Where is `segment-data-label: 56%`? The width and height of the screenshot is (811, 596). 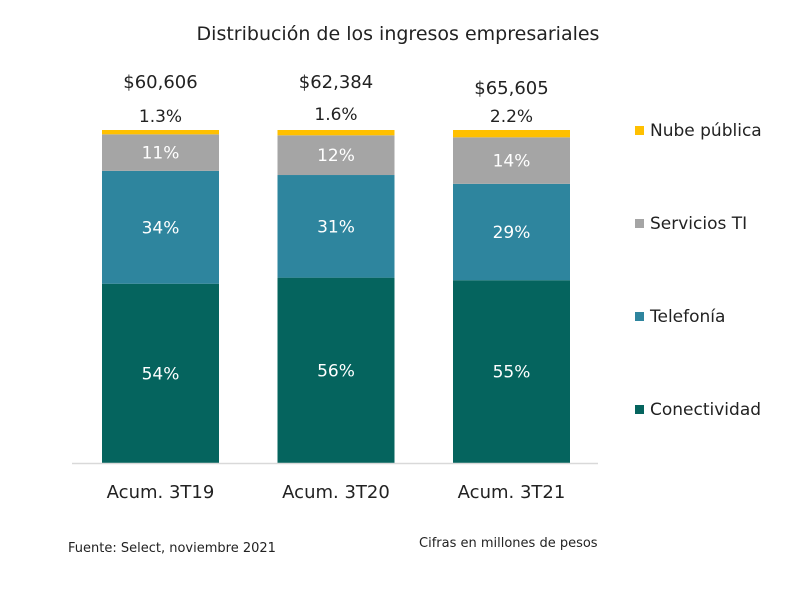 segment-data-label: 56% is located at coordinates (336, 371).